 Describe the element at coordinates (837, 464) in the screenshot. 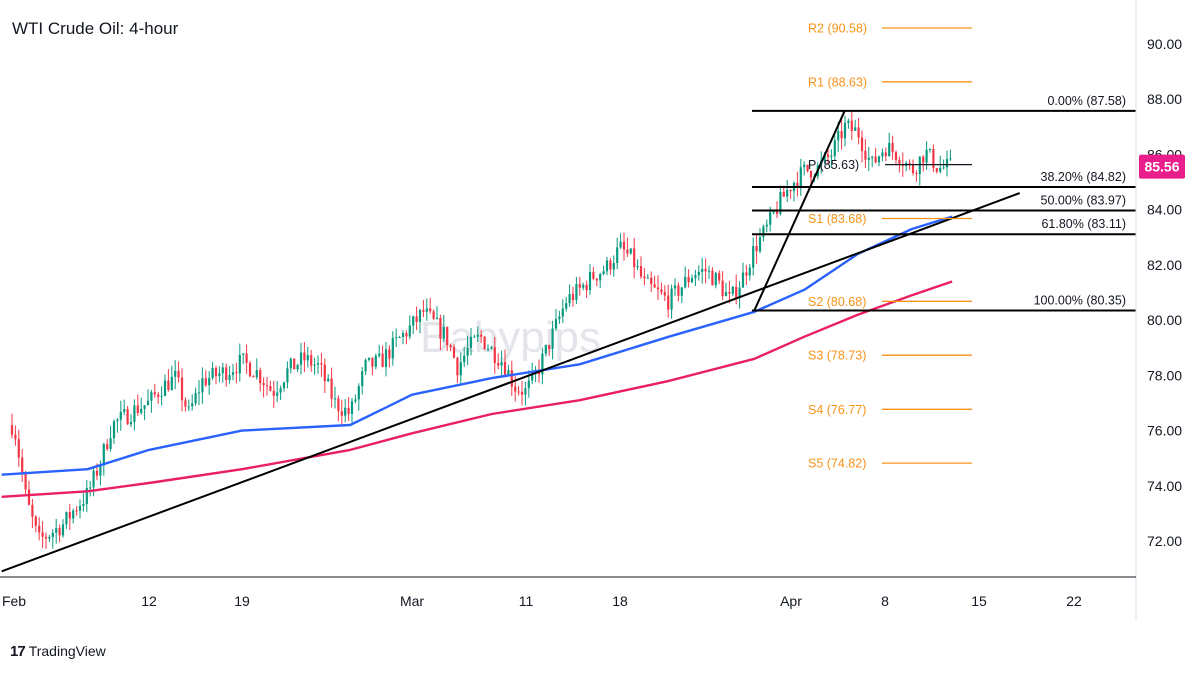

I see `pivot-label: S5 (74.82)` at that location.